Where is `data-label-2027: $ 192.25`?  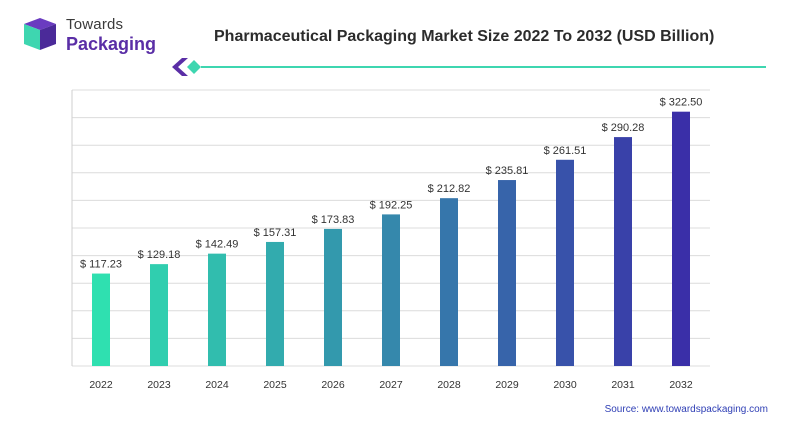
data-label-2027: $ 192.25 is located at coordinates (391, 205).